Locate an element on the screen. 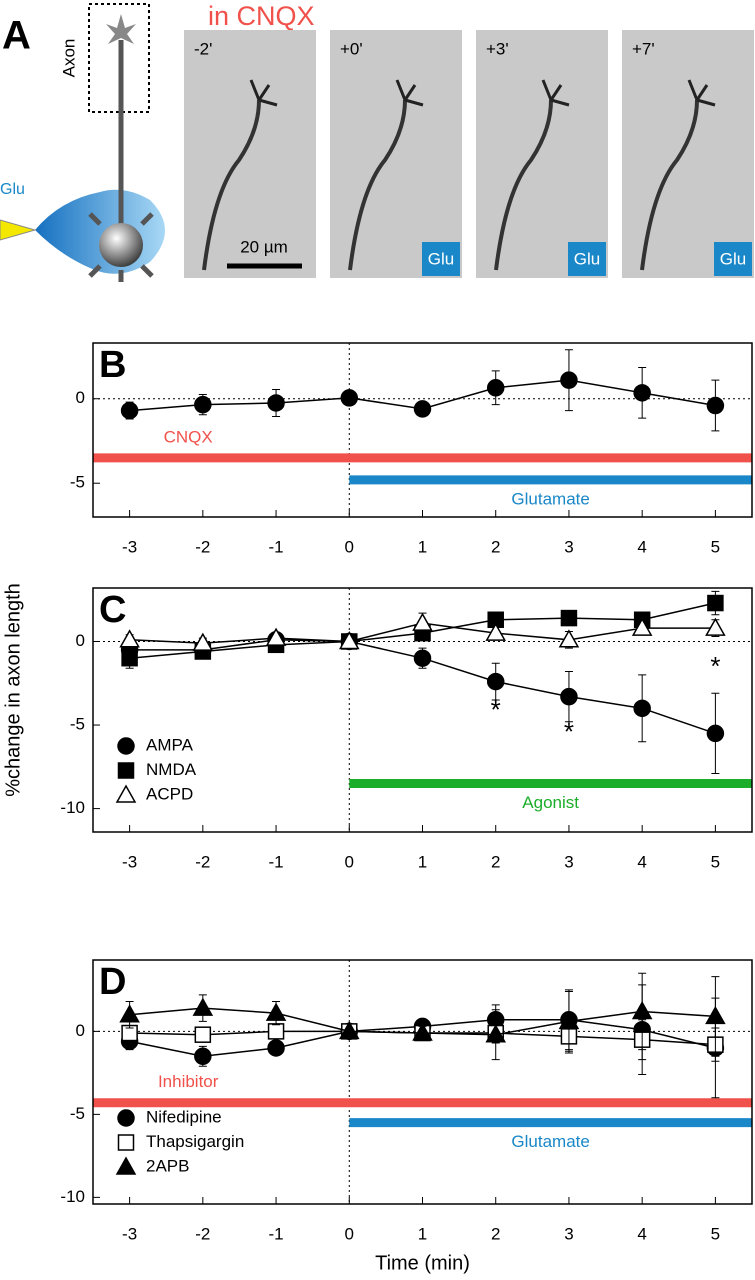 The height and width of the screenshot is (1280, 755). frame-time: +7' is located at coordinates (643, 48).